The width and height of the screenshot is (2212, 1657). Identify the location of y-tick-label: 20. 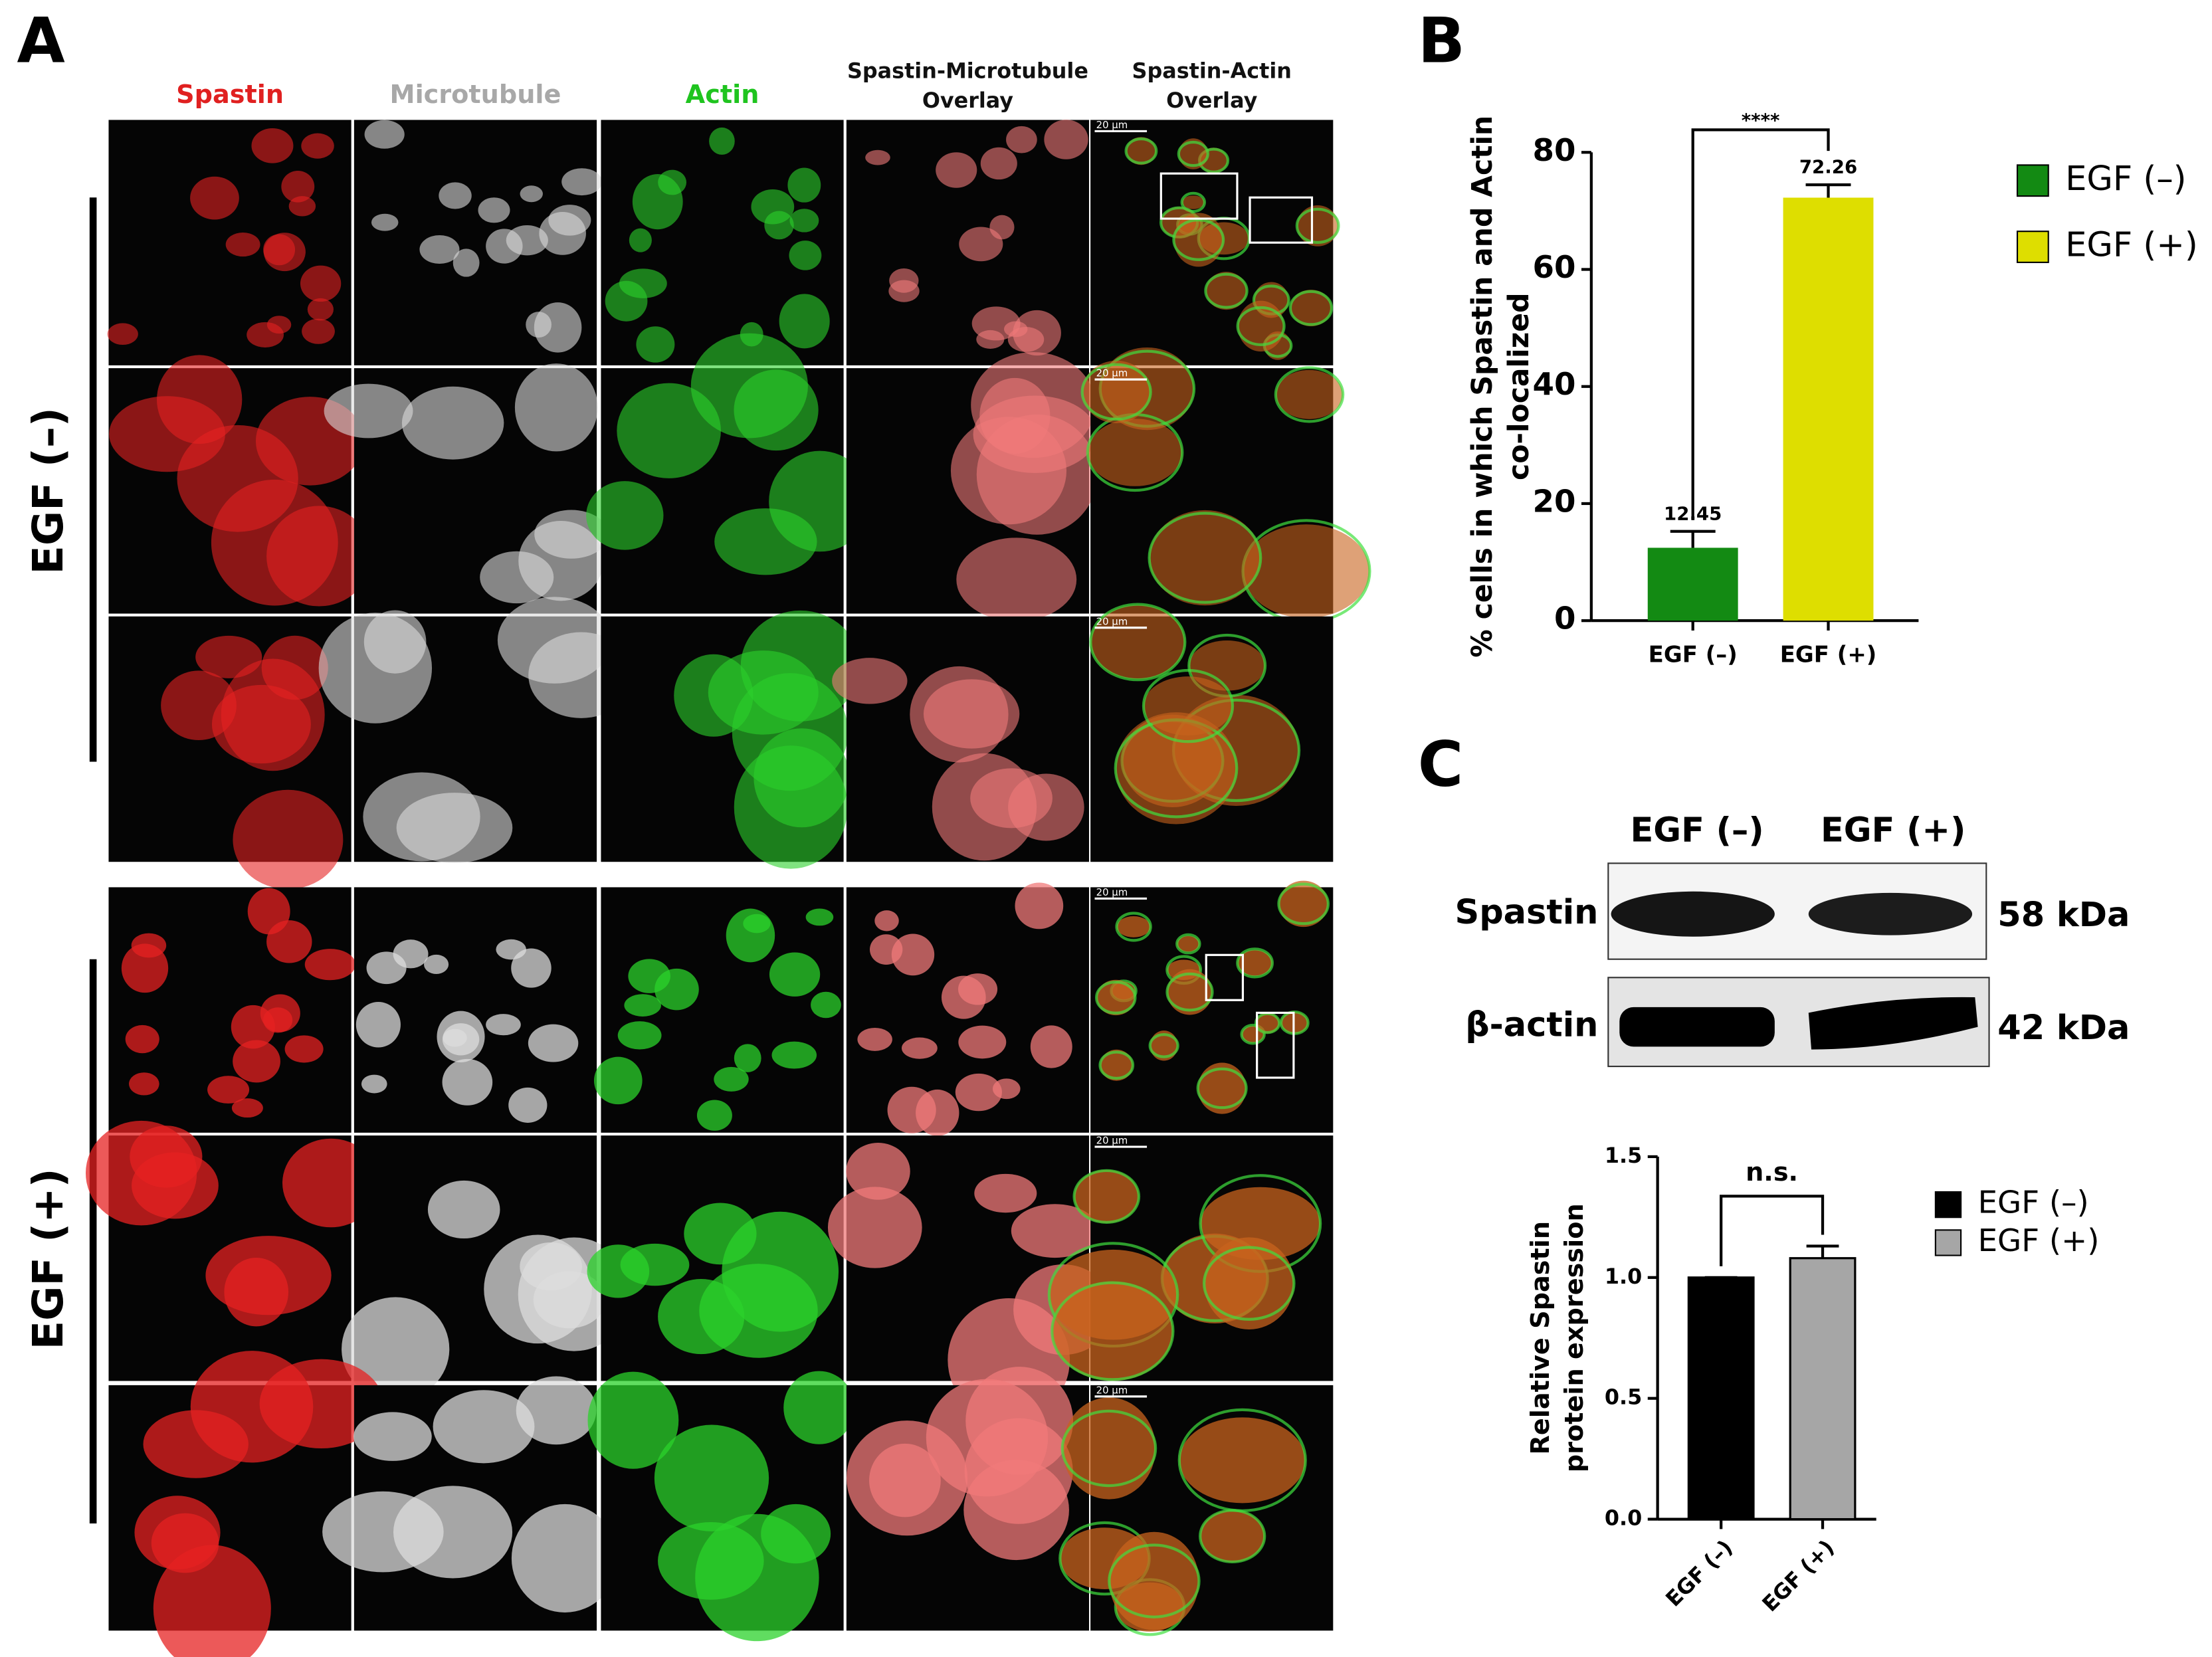
(1555, 502).